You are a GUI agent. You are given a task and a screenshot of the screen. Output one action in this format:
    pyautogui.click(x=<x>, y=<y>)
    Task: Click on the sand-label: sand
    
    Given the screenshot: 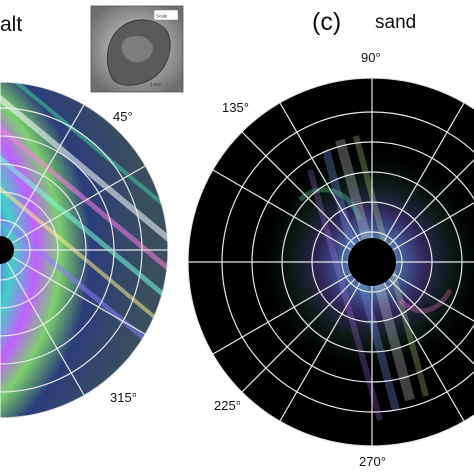 What is the action you would take?
    pyautogui.click(x=395, y=22)
    